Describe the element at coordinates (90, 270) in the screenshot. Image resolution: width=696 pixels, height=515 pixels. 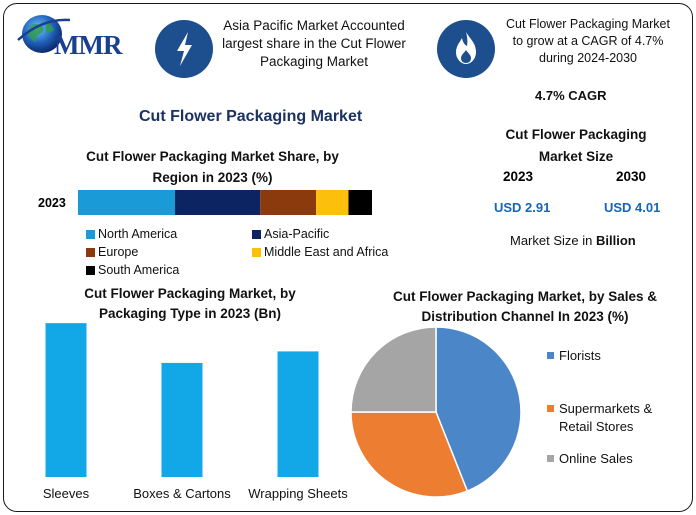
I see `legend-swatch-south-america` at that location.